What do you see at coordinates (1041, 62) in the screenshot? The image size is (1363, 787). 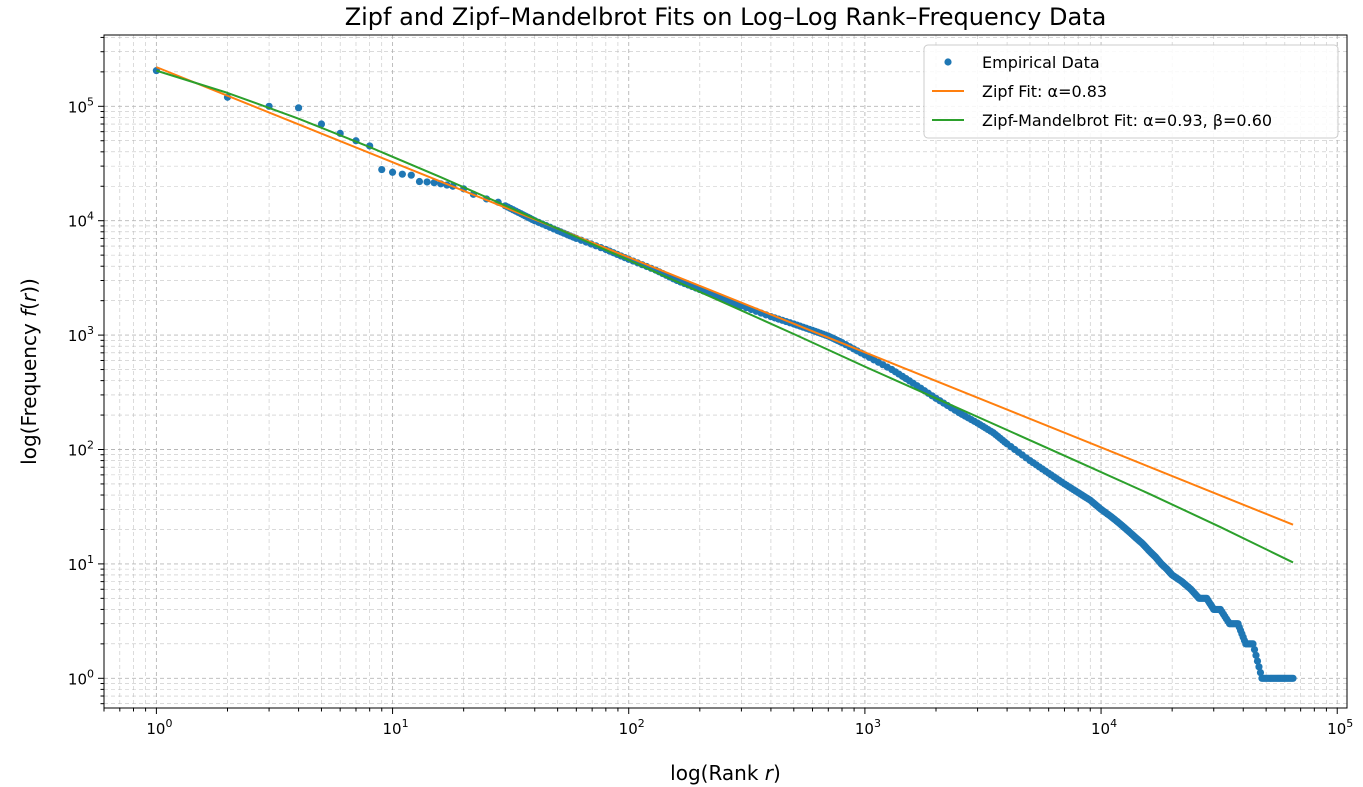 I see `legend-label: Empirical Data` at bounding box center [1041, 62].